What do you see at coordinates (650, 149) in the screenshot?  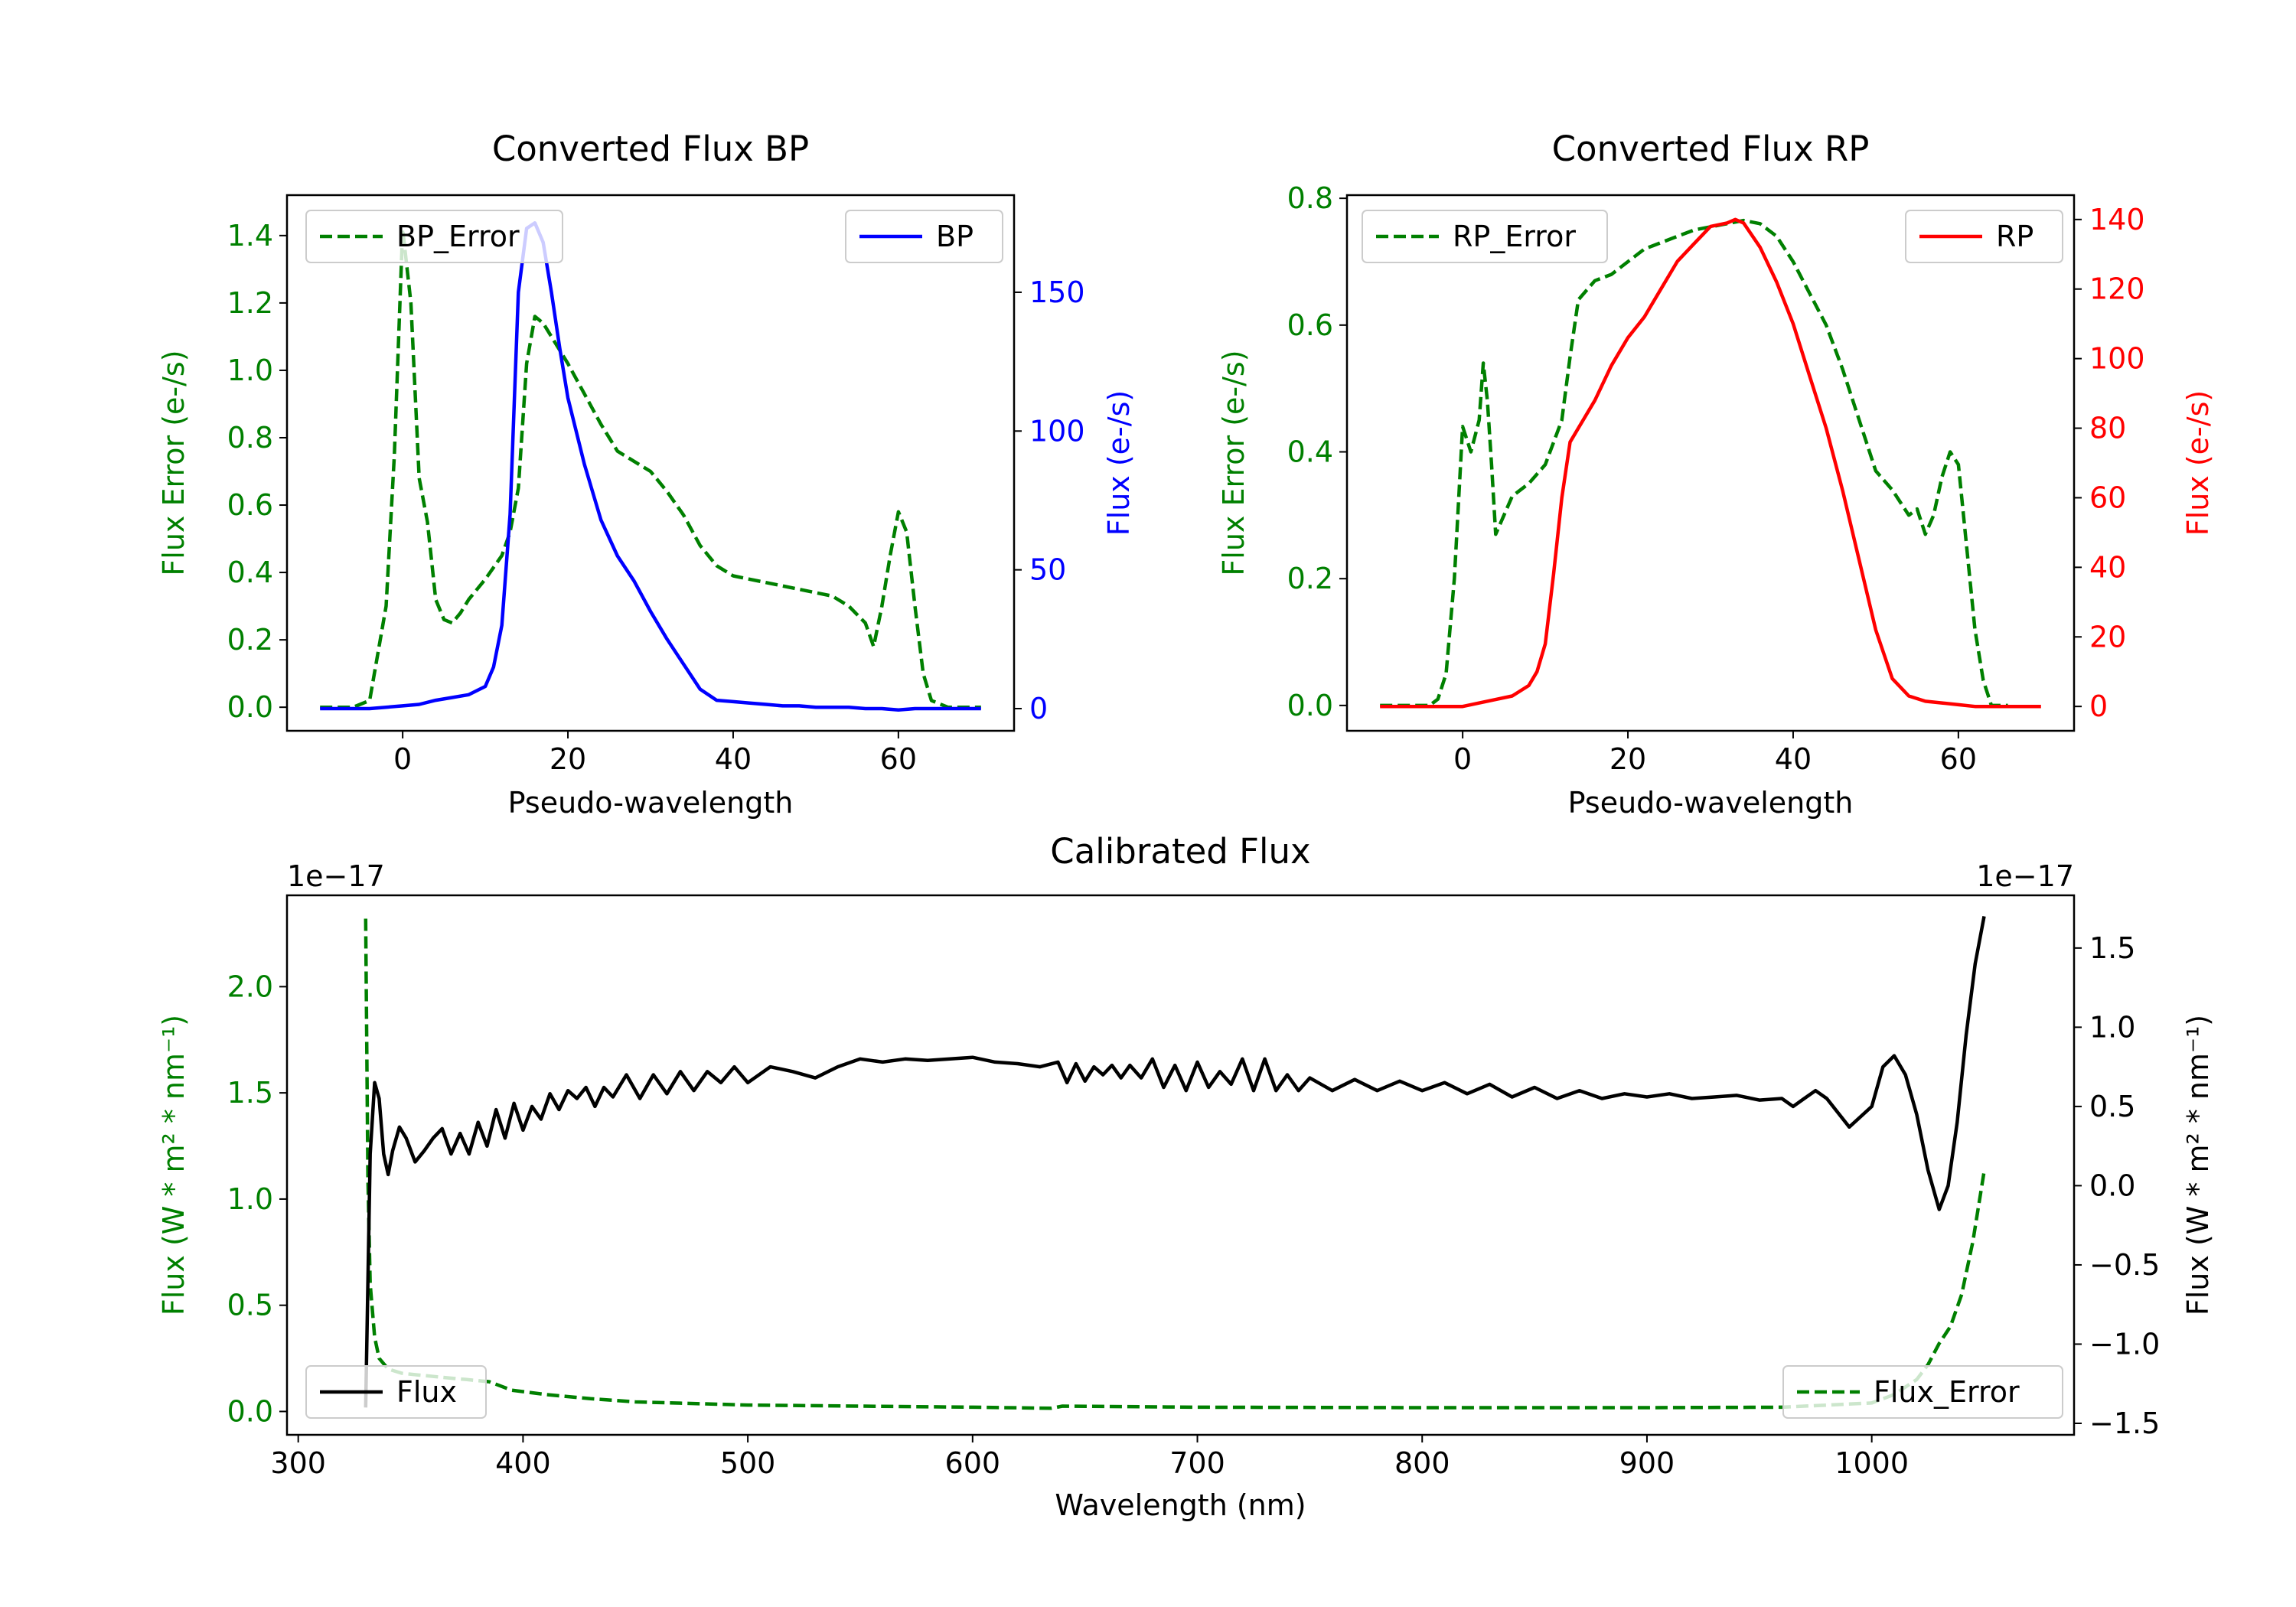 I see `chart-title: Converted Flux BP` at bounding box center [650, 149].